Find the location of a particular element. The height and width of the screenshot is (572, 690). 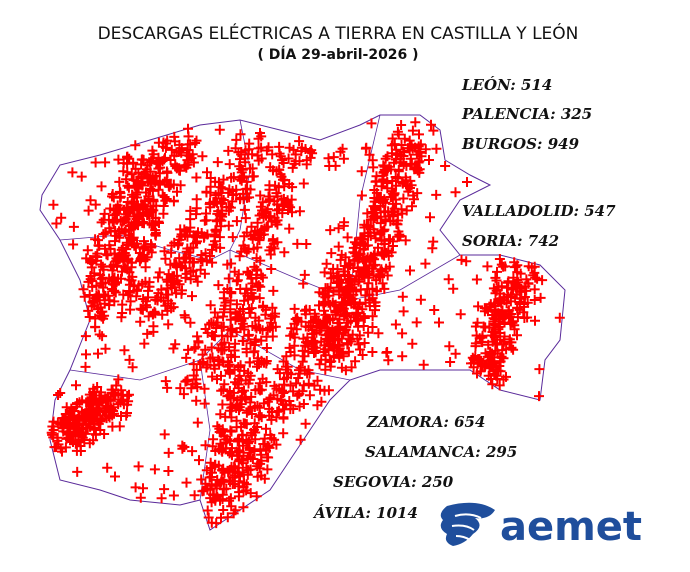

province-count: BURGOS: 949 is located at coordinates (520, 144).